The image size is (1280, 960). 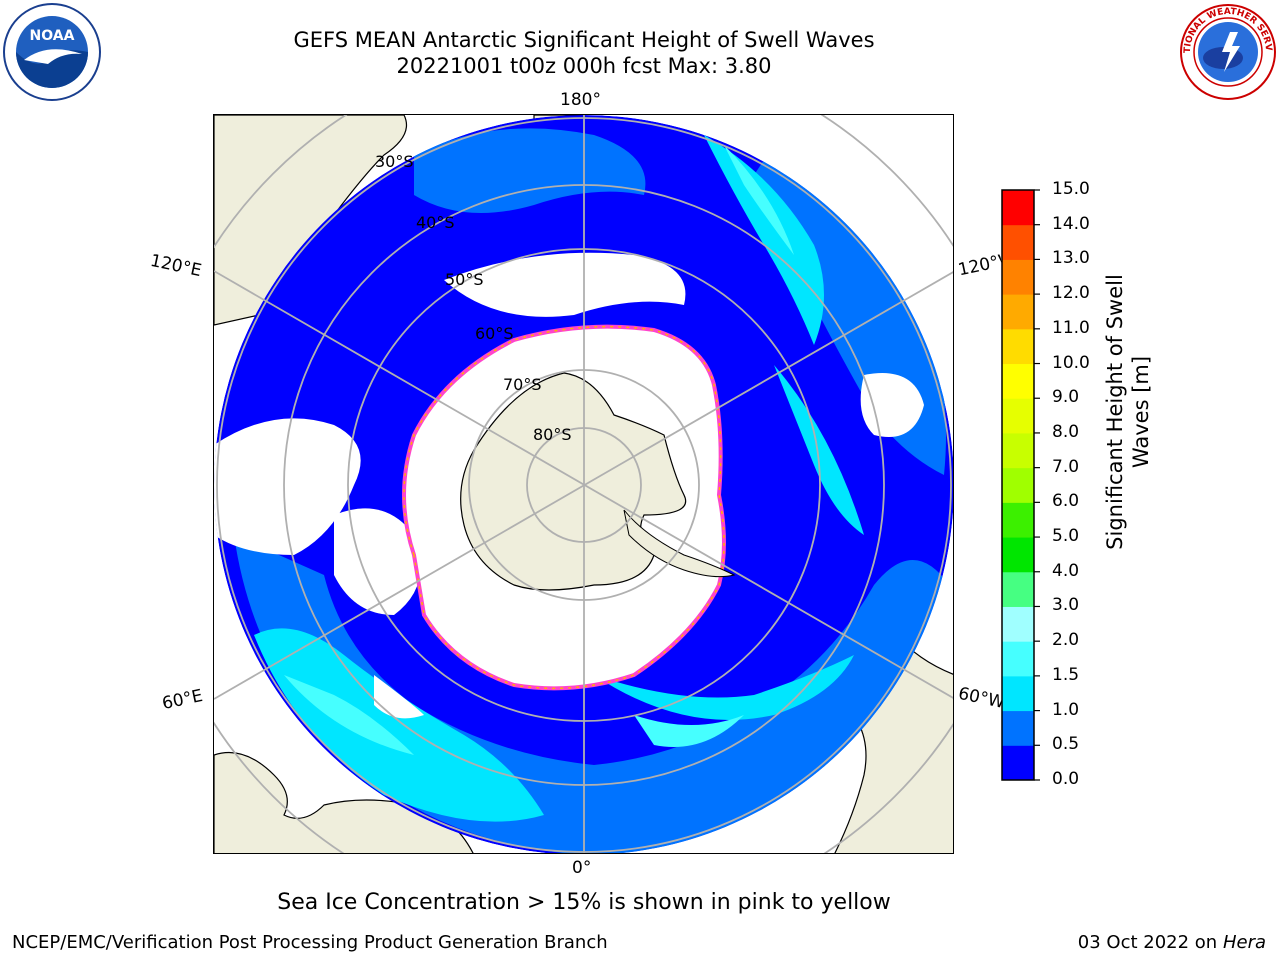 What do you see at coordinates (1244, 942) in the screenshot?
I see `footer-host: Hera` at bounding box center [1244, 942].